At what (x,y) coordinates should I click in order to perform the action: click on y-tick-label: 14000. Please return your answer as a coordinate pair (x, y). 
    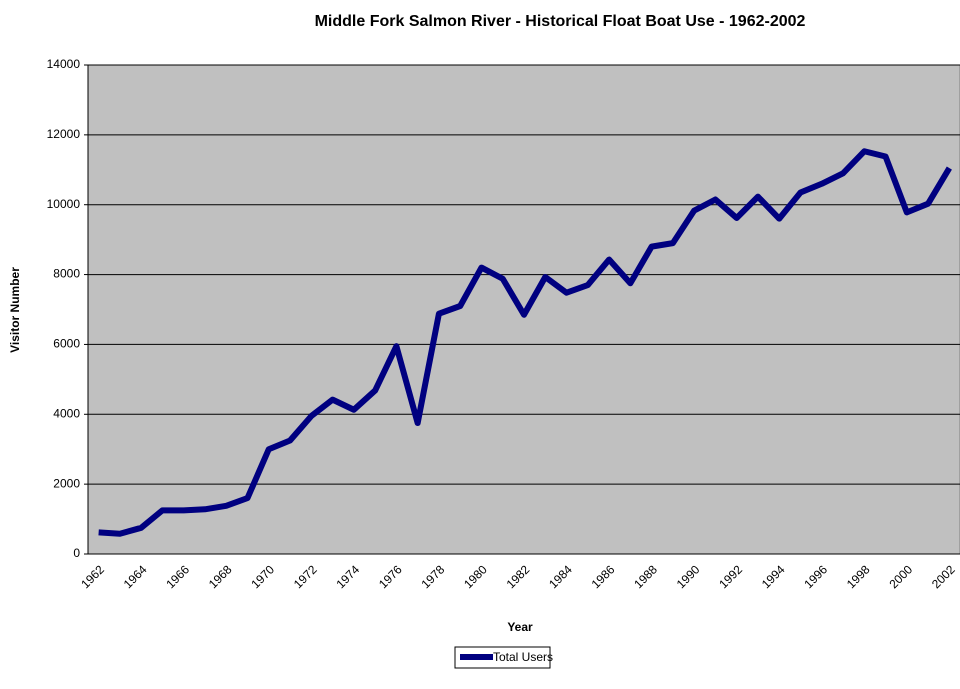
    Looking at the image, I should click on (64, 64).